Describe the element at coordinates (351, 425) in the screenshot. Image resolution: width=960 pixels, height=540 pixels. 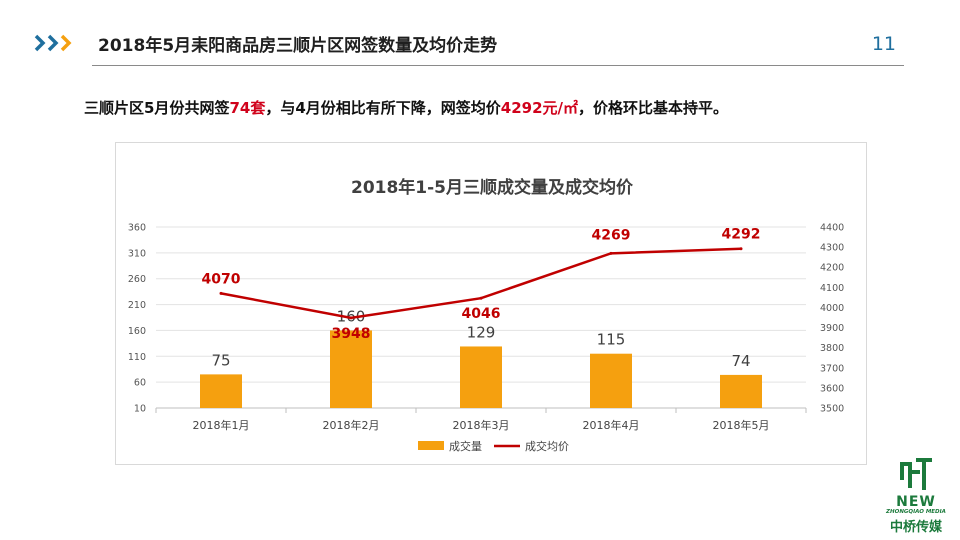
I see `x-tick-label: 2018年2月` at that location.